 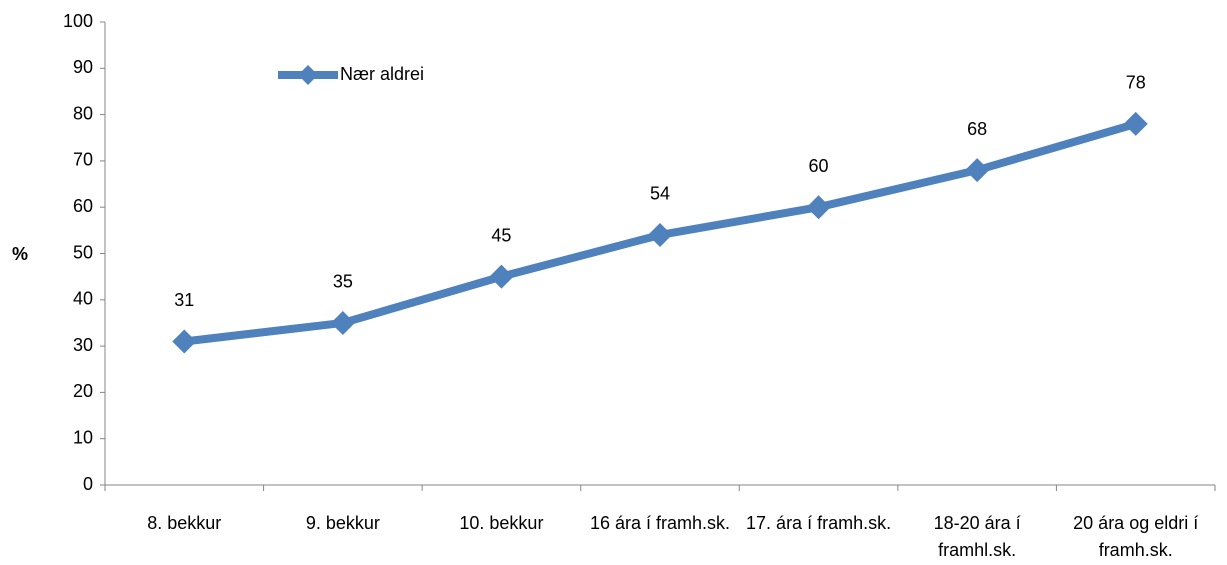 I want to click on y-tick-label: 10, so click(x=83, y=437).